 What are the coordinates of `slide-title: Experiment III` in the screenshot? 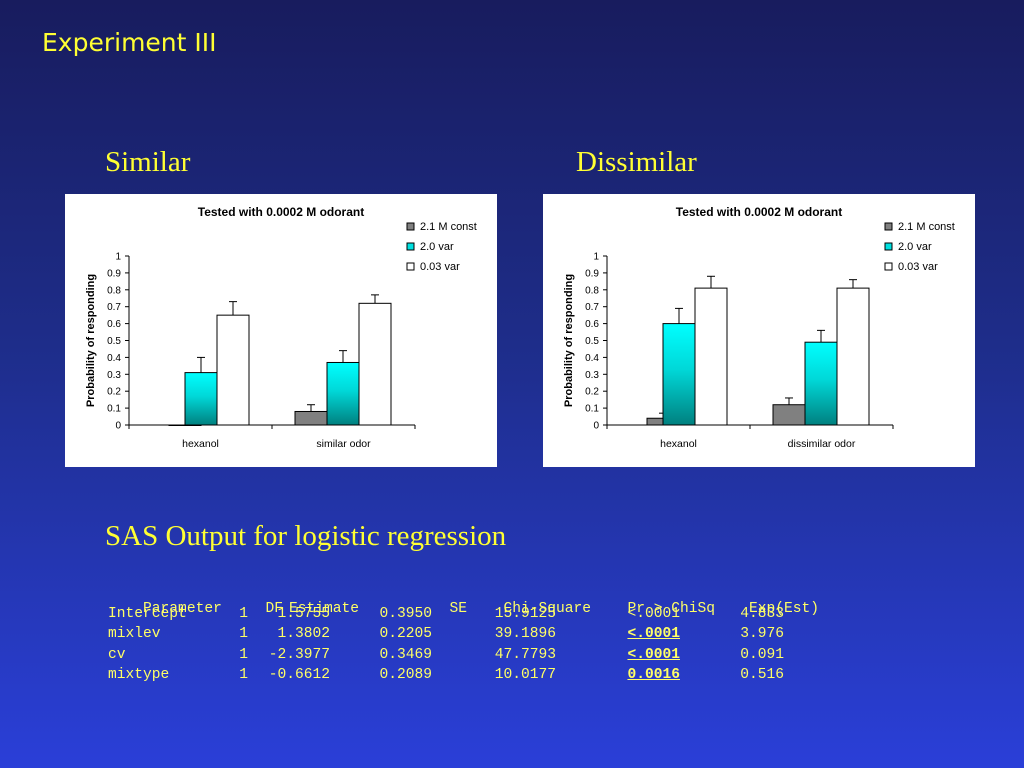 It's located at (129, 42).